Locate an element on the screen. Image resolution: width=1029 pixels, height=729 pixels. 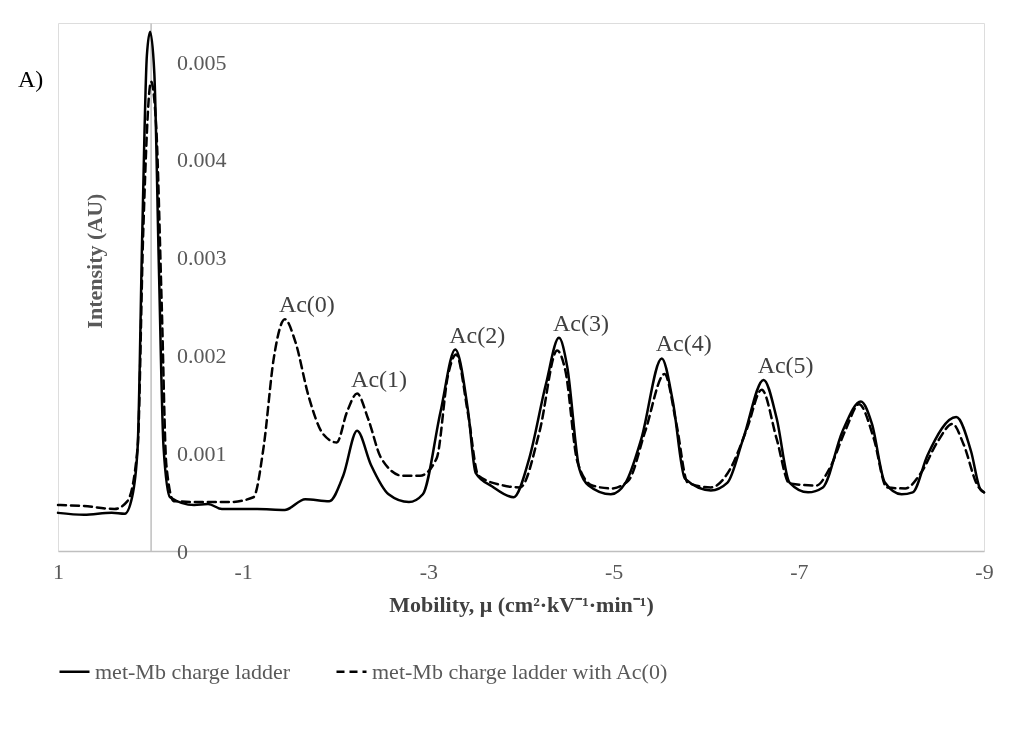
y-tick-label: 0.001 is located at coordinates (202, 453).